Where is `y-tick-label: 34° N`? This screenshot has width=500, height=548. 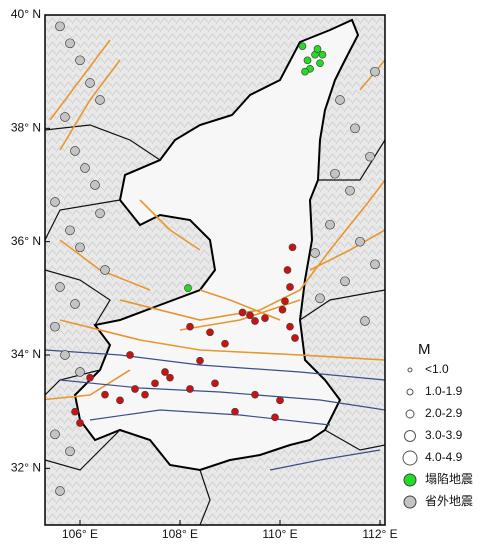 y-tick-label: 34° N is located at coordinates (26, 354).